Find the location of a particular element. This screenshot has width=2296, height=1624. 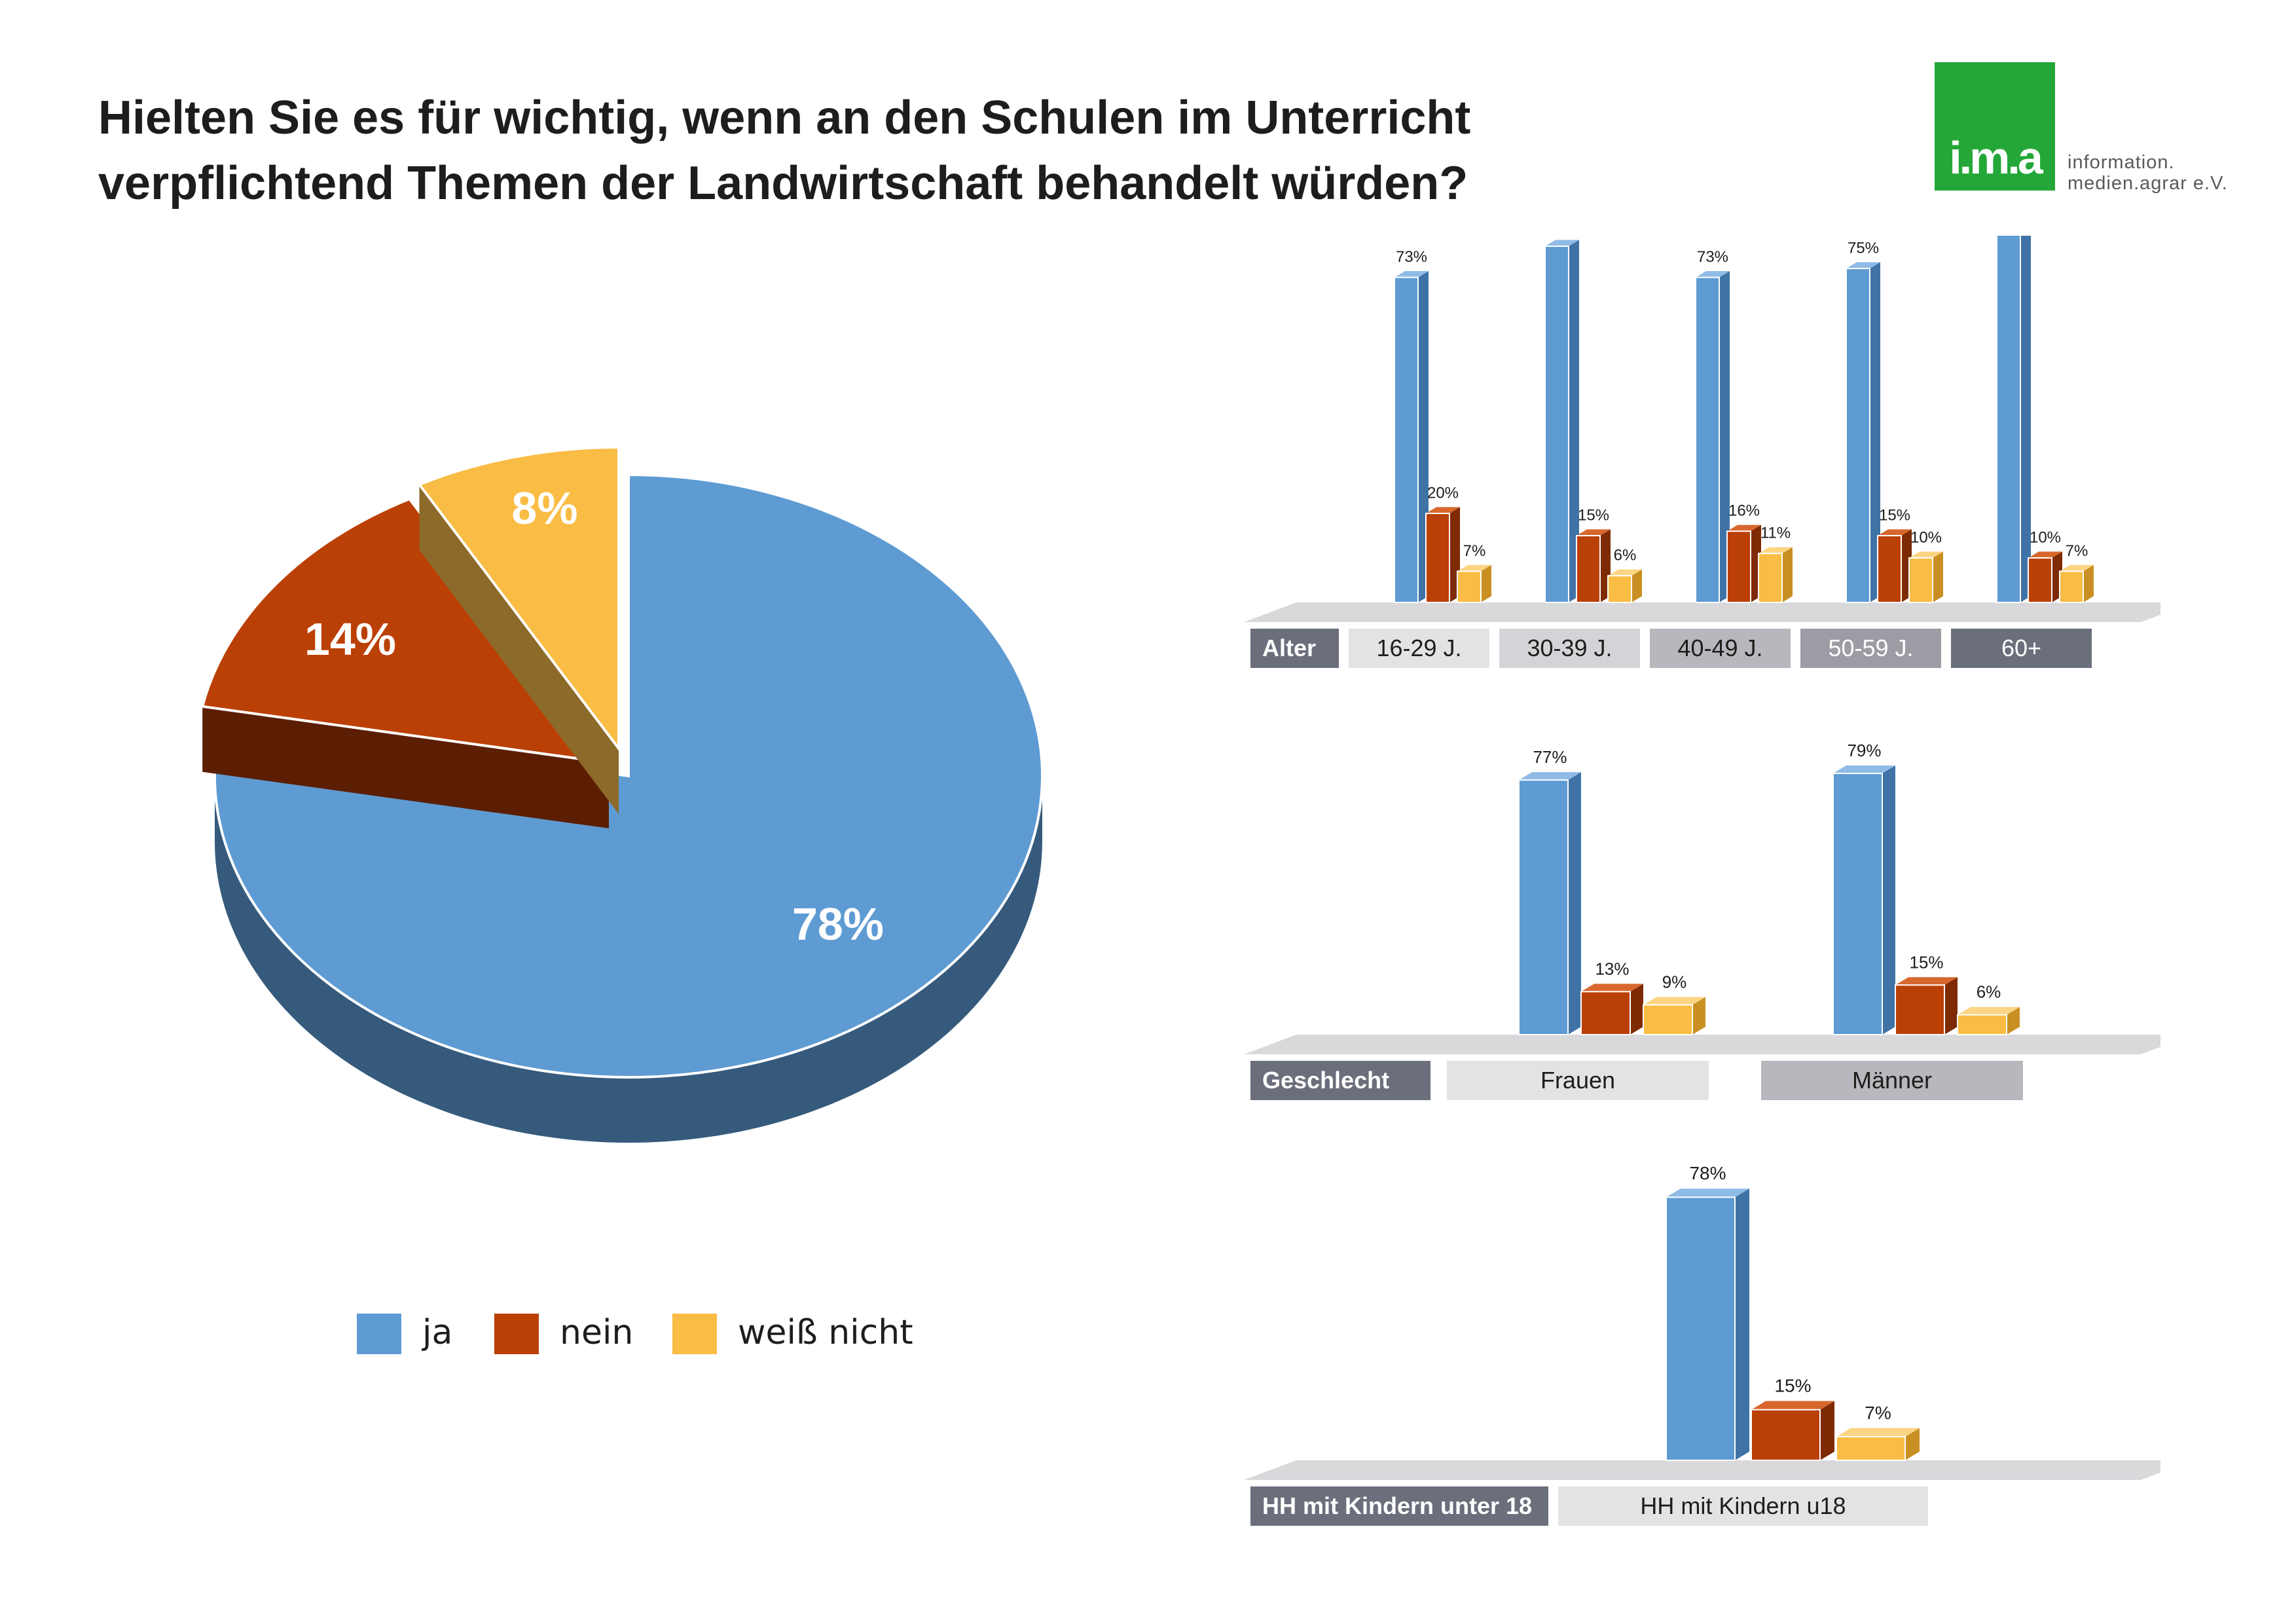

alter-value-0-nein: 20% is located at coordinates (1443, 493).